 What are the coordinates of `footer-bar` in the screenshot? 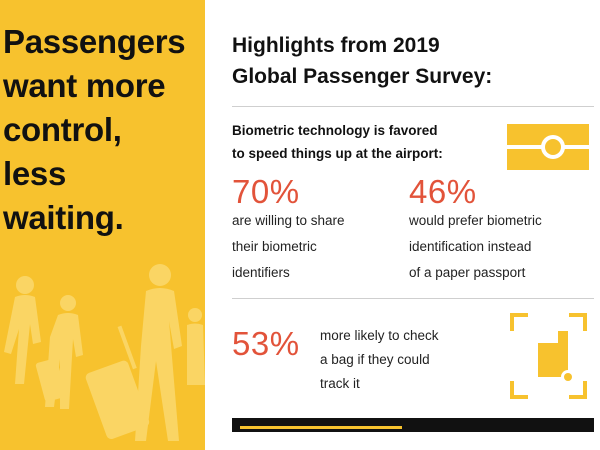 It's located at (413, 425).